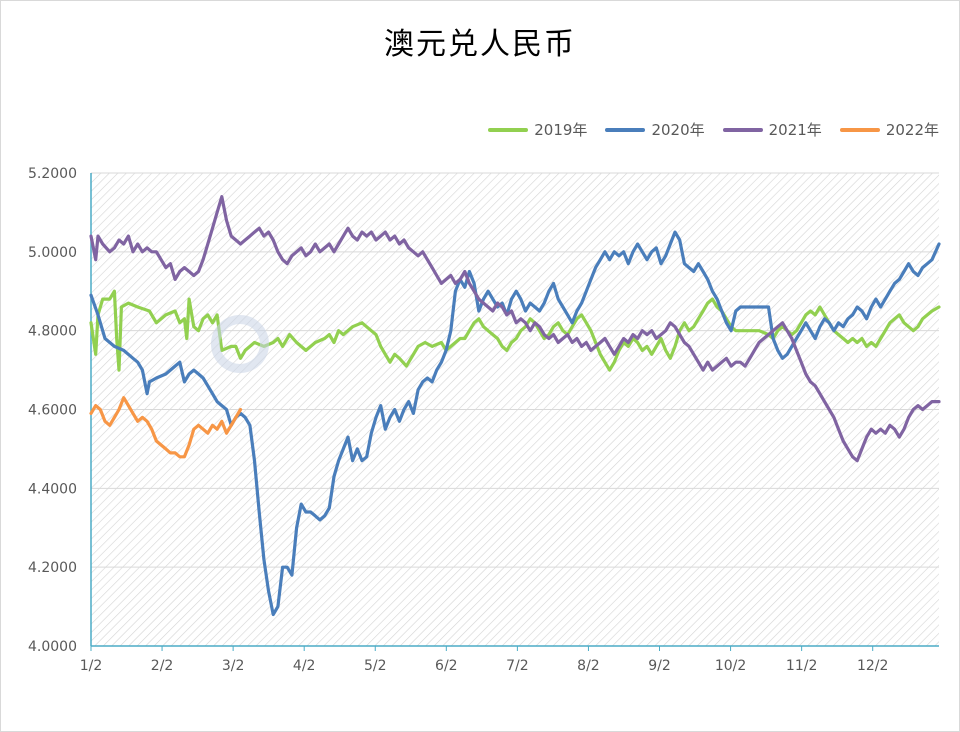  I want to click on legend-swatch-2019, so click(508, 129).